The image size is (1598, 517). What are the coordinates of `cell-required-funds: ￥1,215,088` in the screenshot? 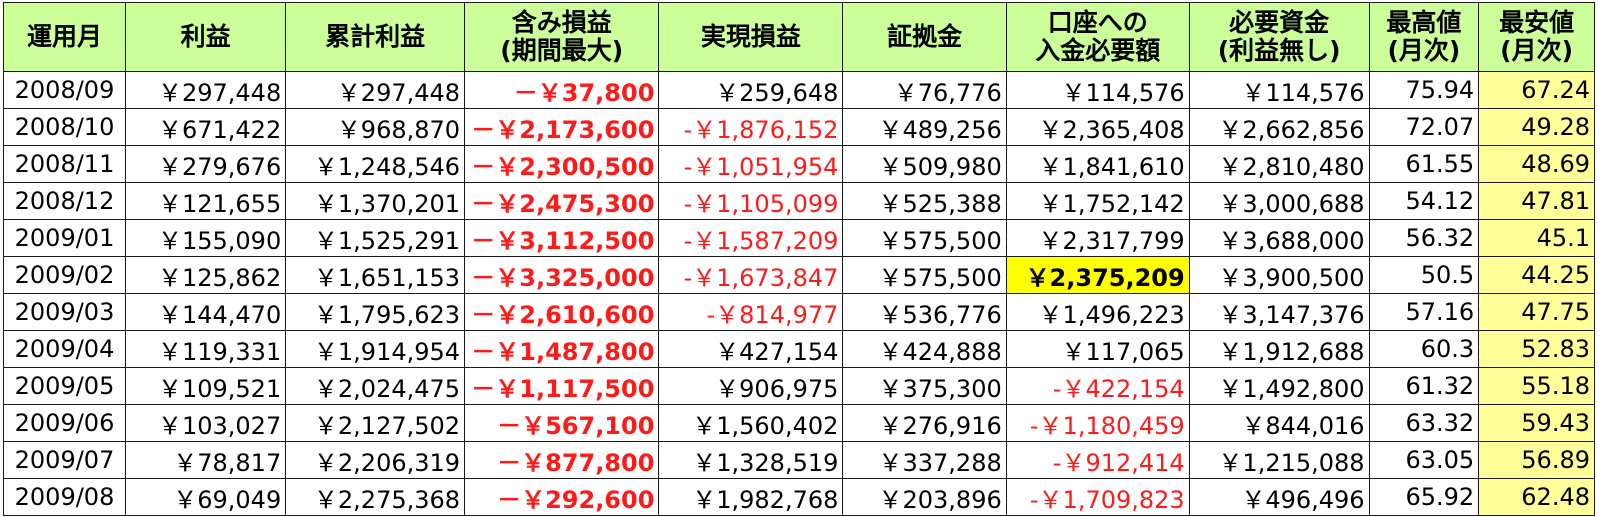 It's located at (1279, 460).